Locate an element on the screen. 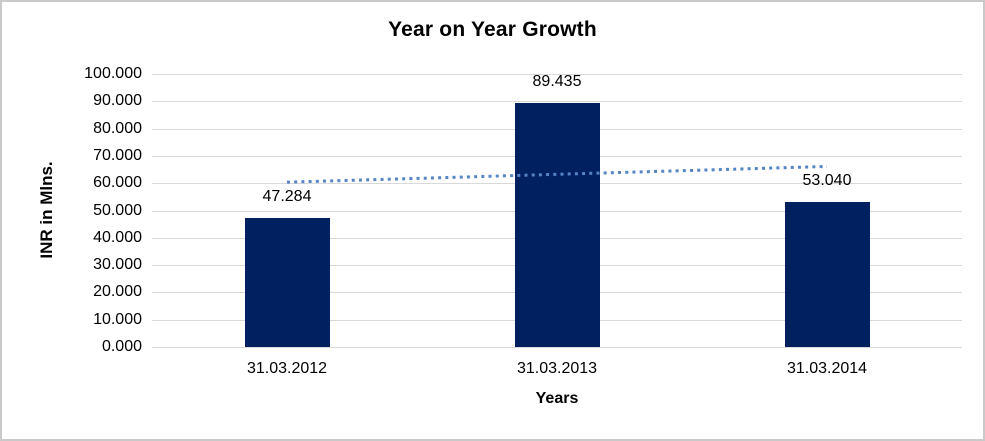 The width and height of the screenshot is (985, 441). x-tick-label: 31.03.2013 is located at coordinates (557, 368).